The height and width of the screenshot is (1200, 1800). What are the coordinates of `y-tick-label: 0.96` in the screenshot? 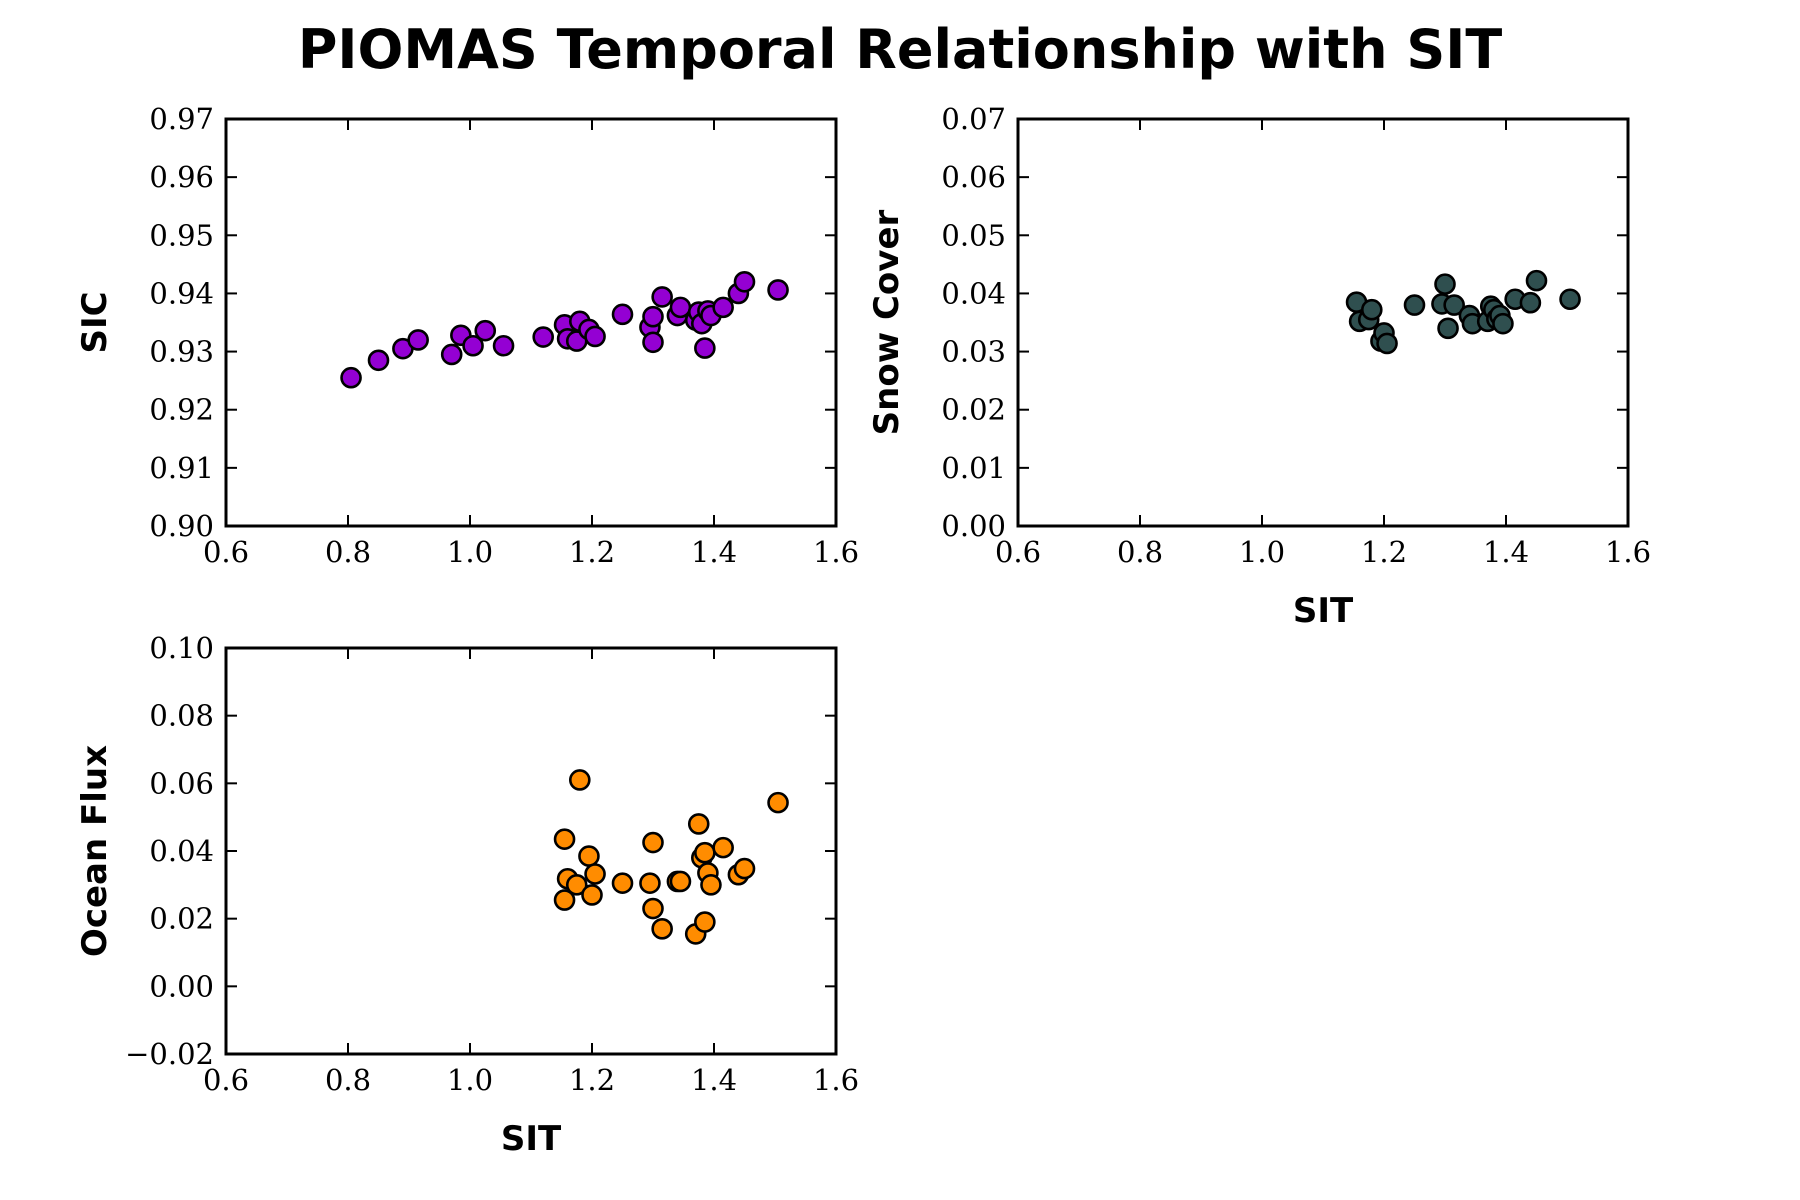 It's located at (181, 177).